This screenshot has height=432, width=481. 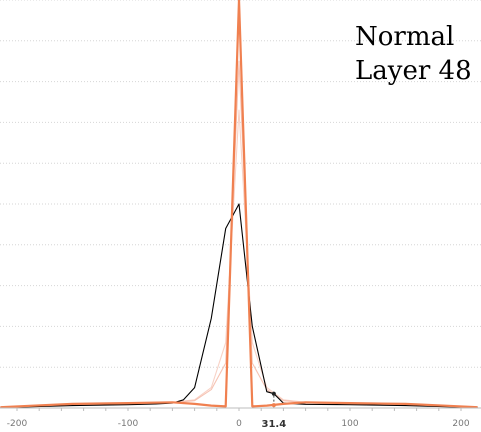 What do you see at coordinates (413, 71) in the screenshot?
I see `annotation-line-2: Layer 48` at bounding box center [413, 71].